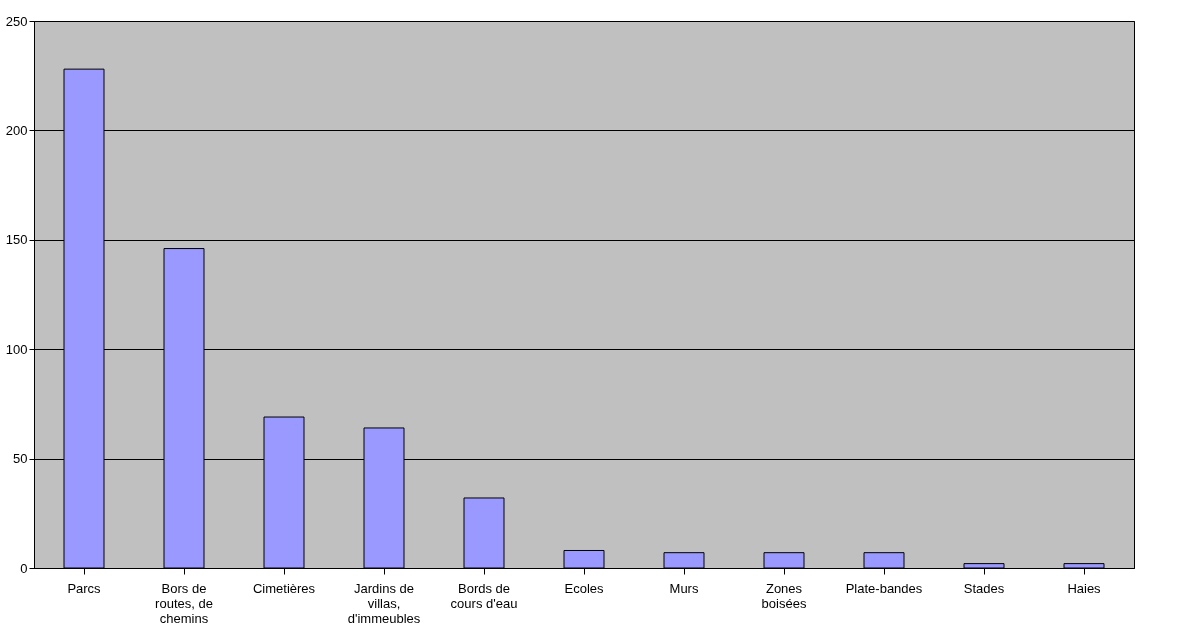  What do you see at coordinates (16, 21) in the screenshot?
I see `y-tick-label: 250` at bounding box center [16, 21].